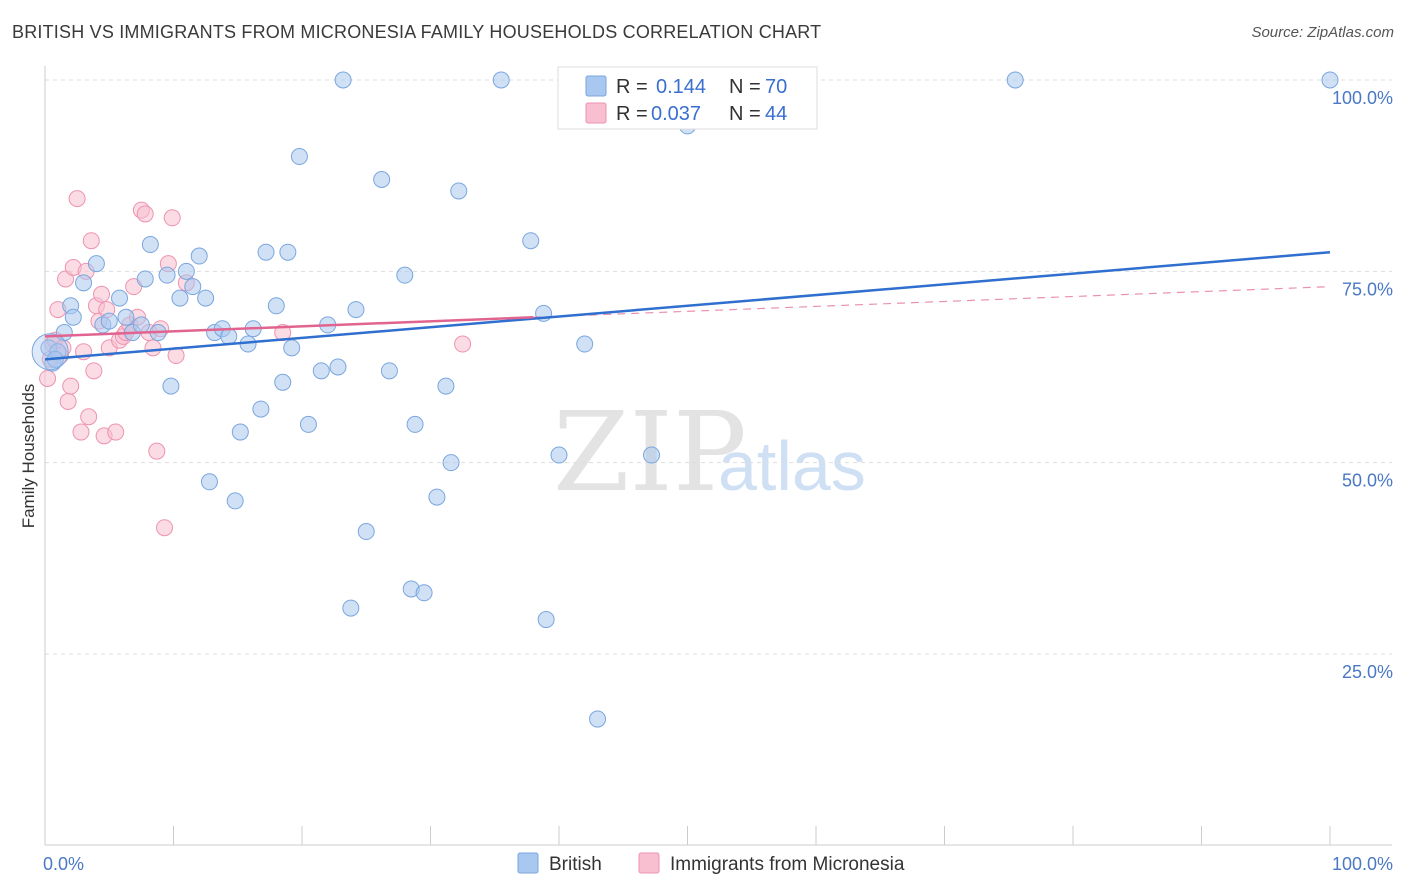  I want to click on y-tick-label: 25.0%, so click(1367, 672).